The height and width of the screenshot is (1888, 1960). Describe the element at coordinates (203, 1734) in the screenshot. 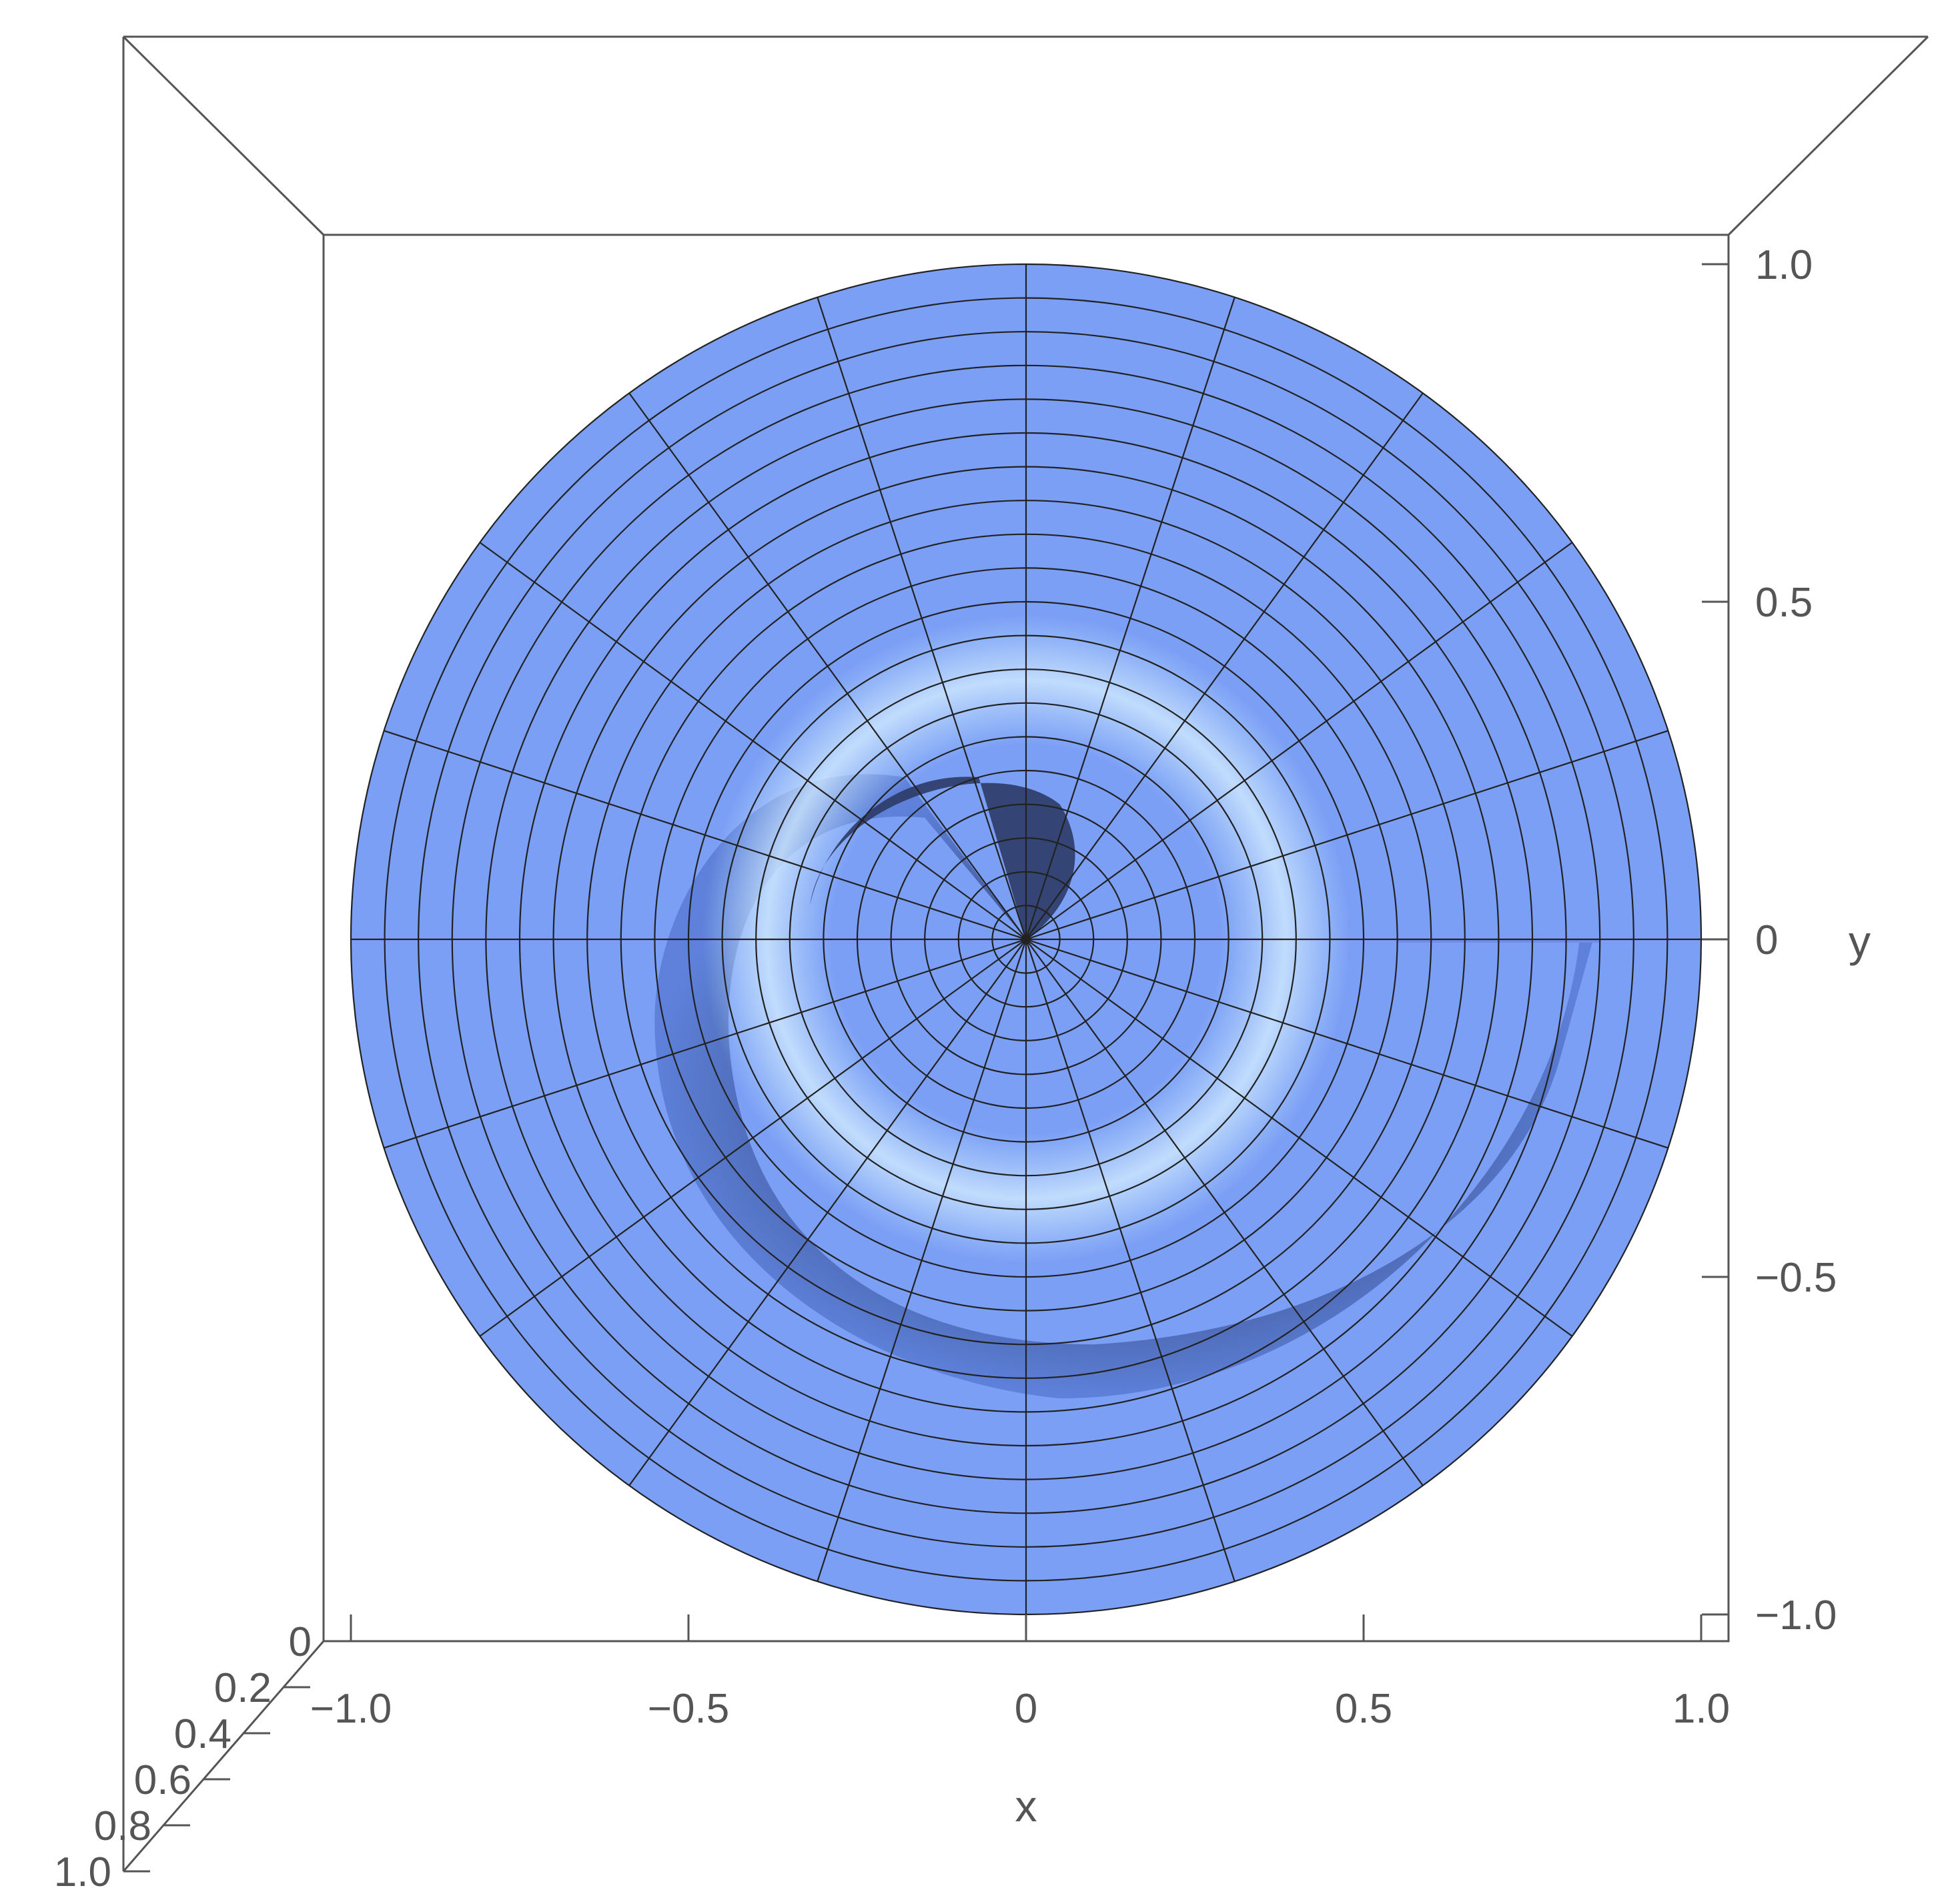

I see `z-tick-label: 0.4` at that location.